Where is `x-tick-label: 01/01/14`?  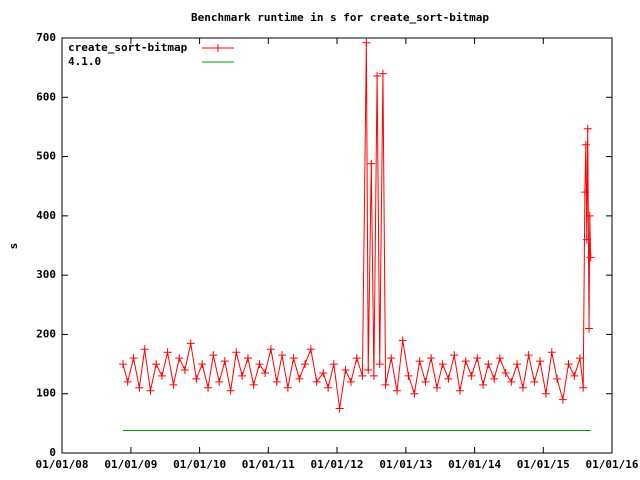
x-tick-label: 01/01/14 is located at coordinates (474, 464).